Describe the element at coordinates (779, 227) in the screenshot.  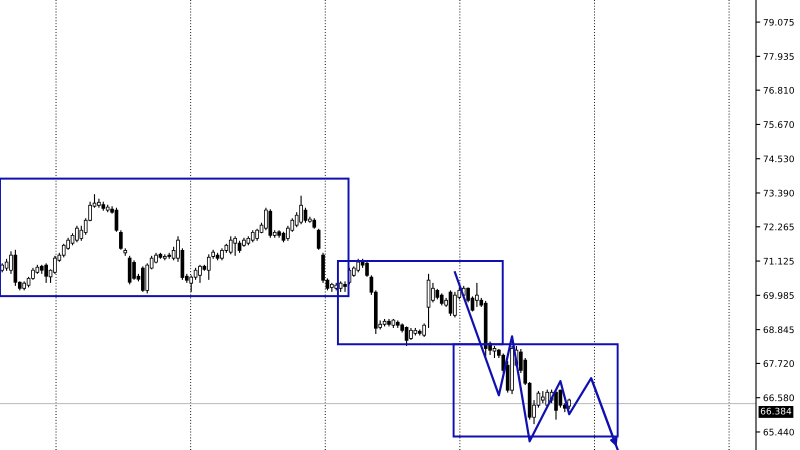
I see `y-tick-label: 72.265` at that location.